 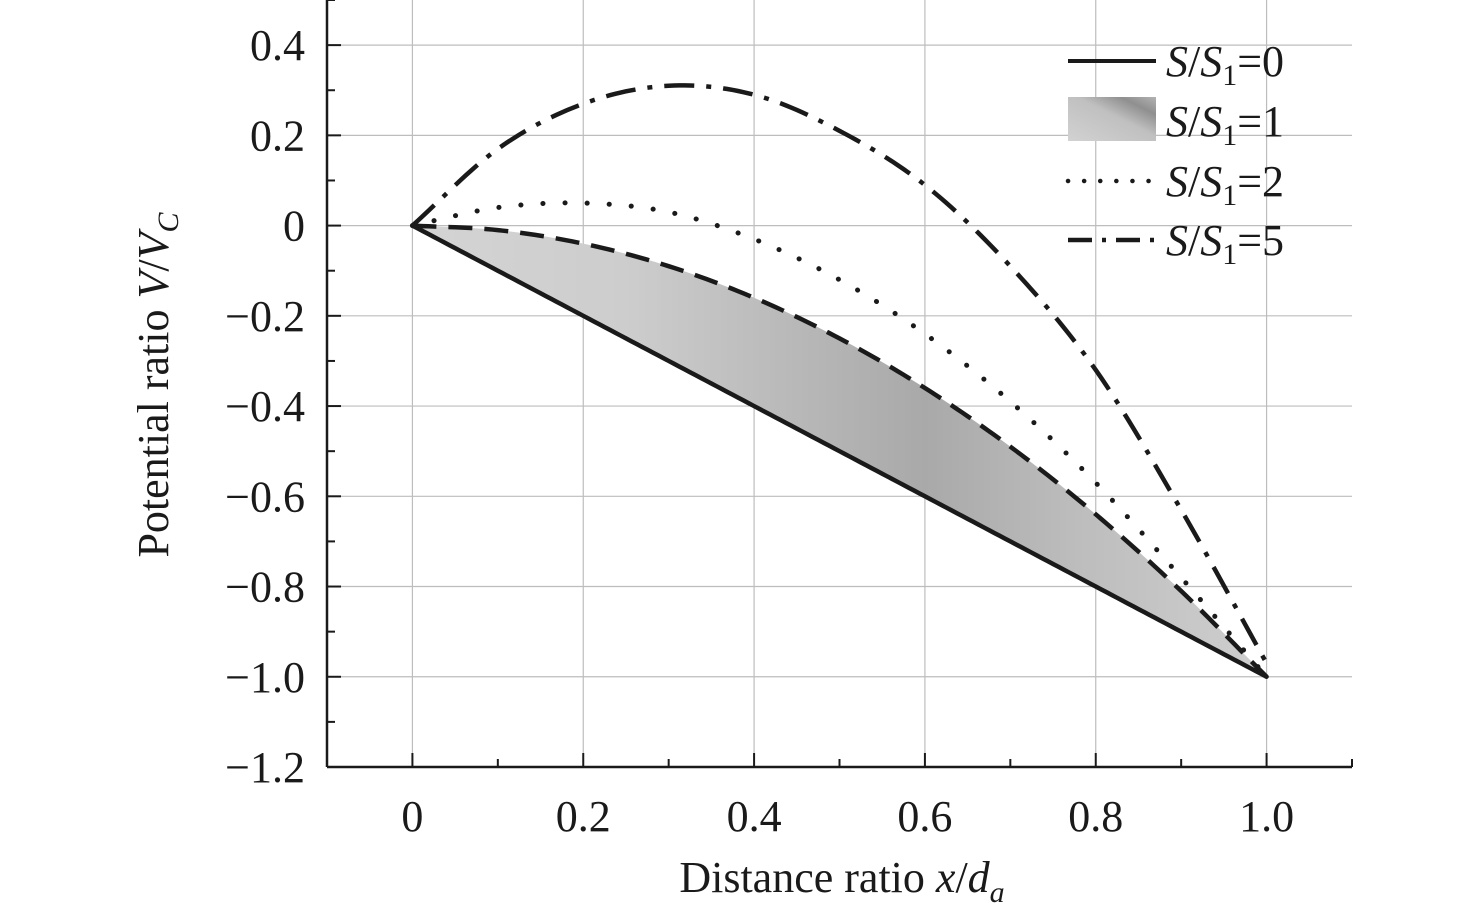 What do you see at coordinates (265, 496) in the screenshot?
I see `y-tick-label-5: −0.6` at bounding box center [265, 496].